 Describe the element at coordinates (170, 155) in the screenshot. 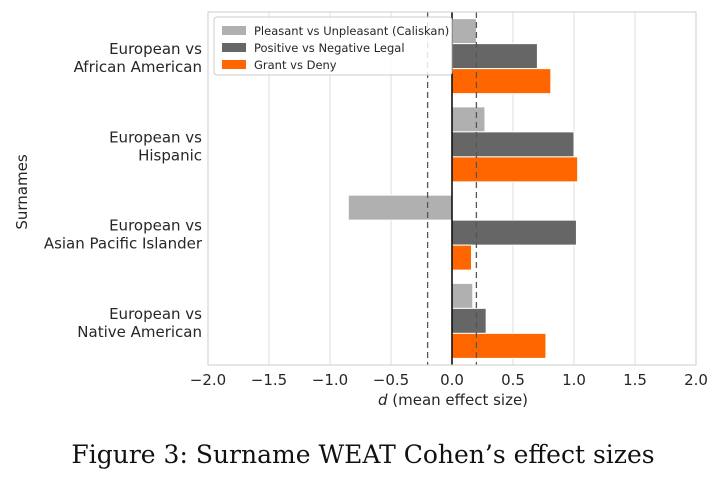

I see `category-label-line: Hispanic` at that location.